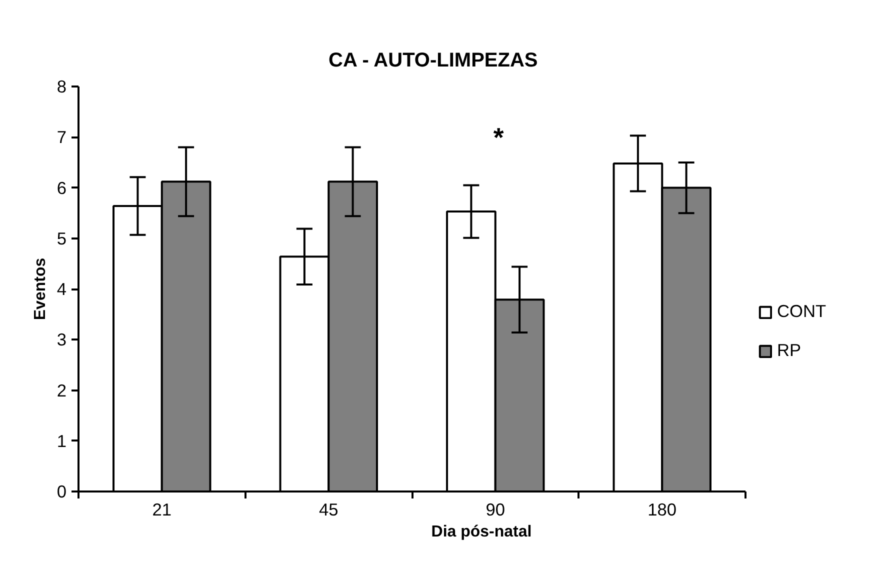 This screenshot has width=894, height=580. I want to click on x-tick-label: 45, so click(328, 510).